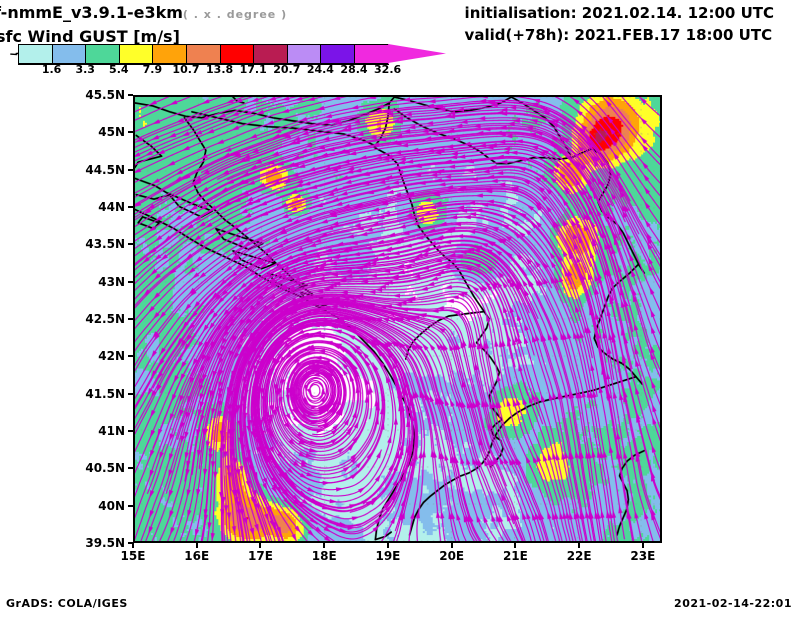 Image resolution: width=800 pixels, height=618 pixels. Describe the element at coordinates (416, 53) in the screenshot. I see `colorbar-above-max-wedge` at that location.